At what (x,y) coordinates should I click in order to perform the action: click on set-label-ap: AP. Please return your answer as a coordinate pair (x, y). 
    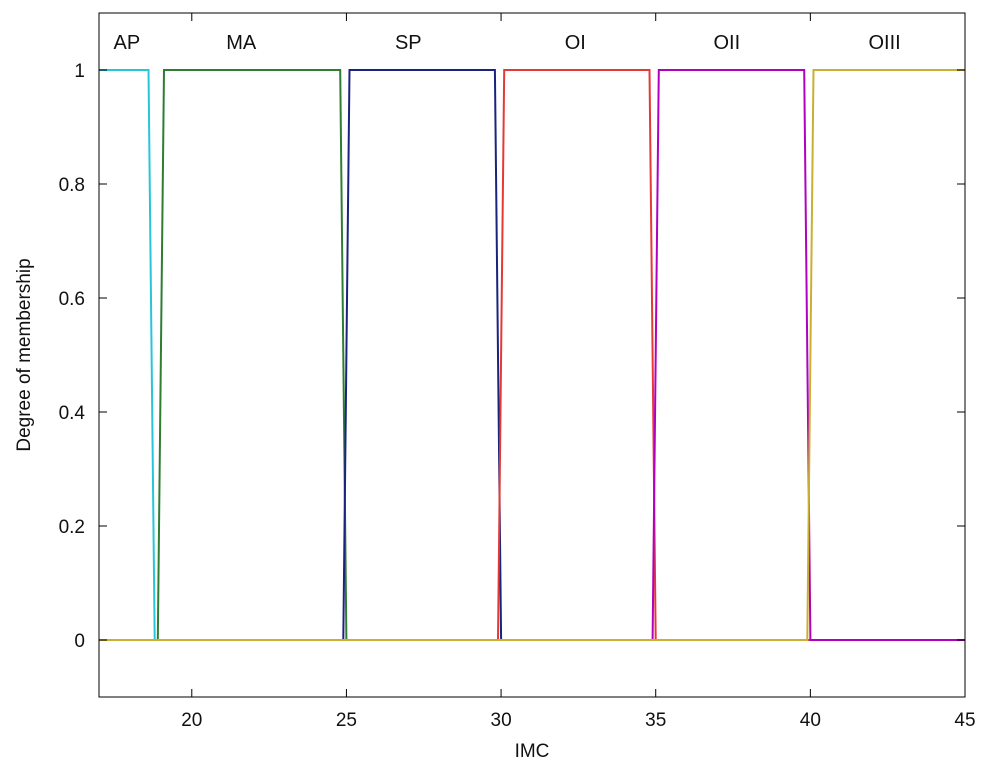
    Looking at the image, I should click on (126, 43).